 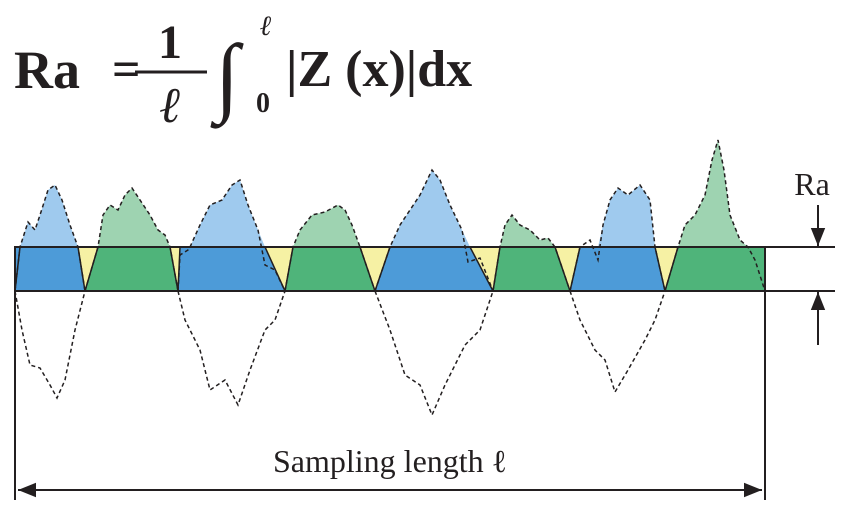 What do you see at coordinates (265, 26) in the screenshot?
I see `formula-upper: ℓ` at bounding box center [265, 26].